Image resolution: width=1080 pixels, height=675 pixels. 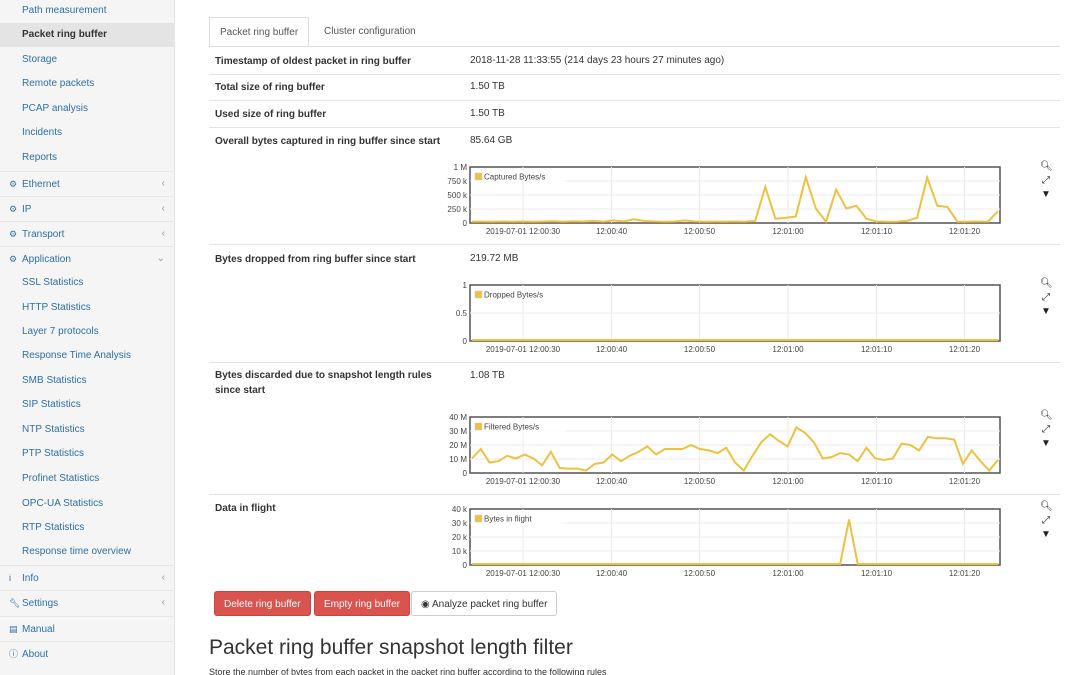 I want to click on sidebar-item-packet-ring-buffer: Packet ring buffer, so click(x=87, y=35).